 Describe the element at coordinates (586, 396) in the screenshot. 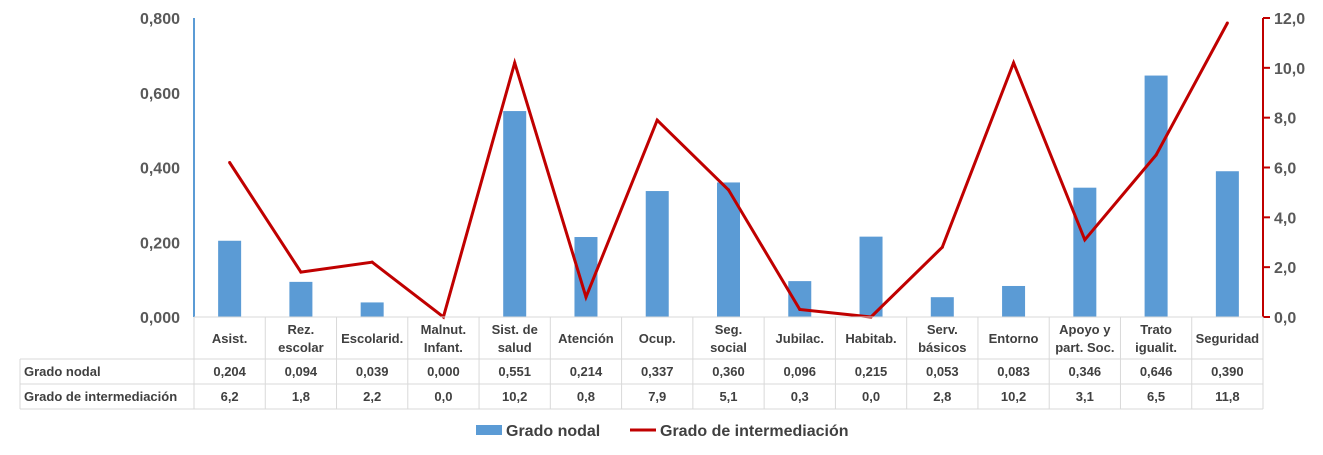

I see `table-cell-grado-intermediacion: 0,8` at that location.